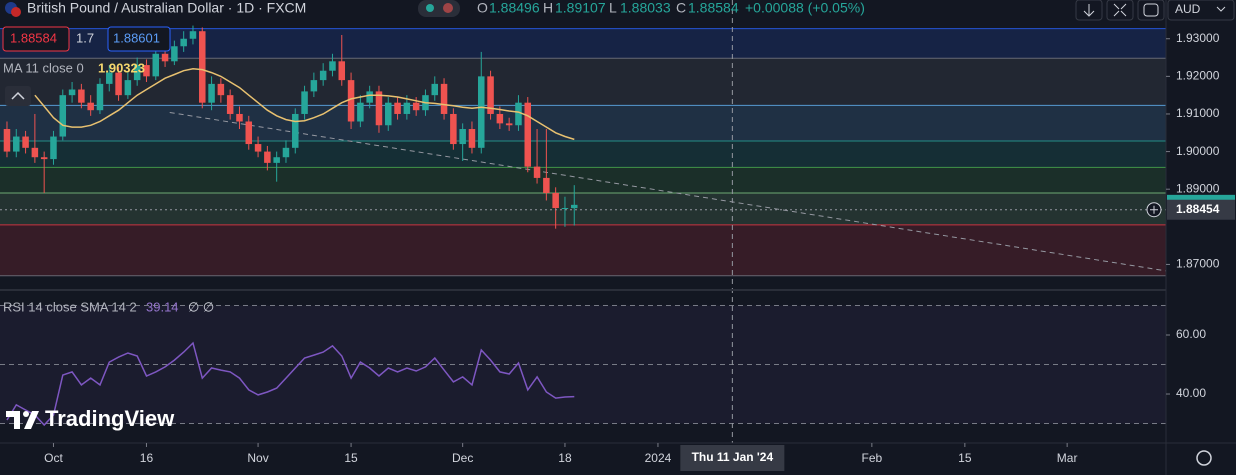 The width and height of the screenshot is (1236, 475). Describe the element at coordinates (965, 458) in the screenshot. I see `x-tick-label: 15` at that location.